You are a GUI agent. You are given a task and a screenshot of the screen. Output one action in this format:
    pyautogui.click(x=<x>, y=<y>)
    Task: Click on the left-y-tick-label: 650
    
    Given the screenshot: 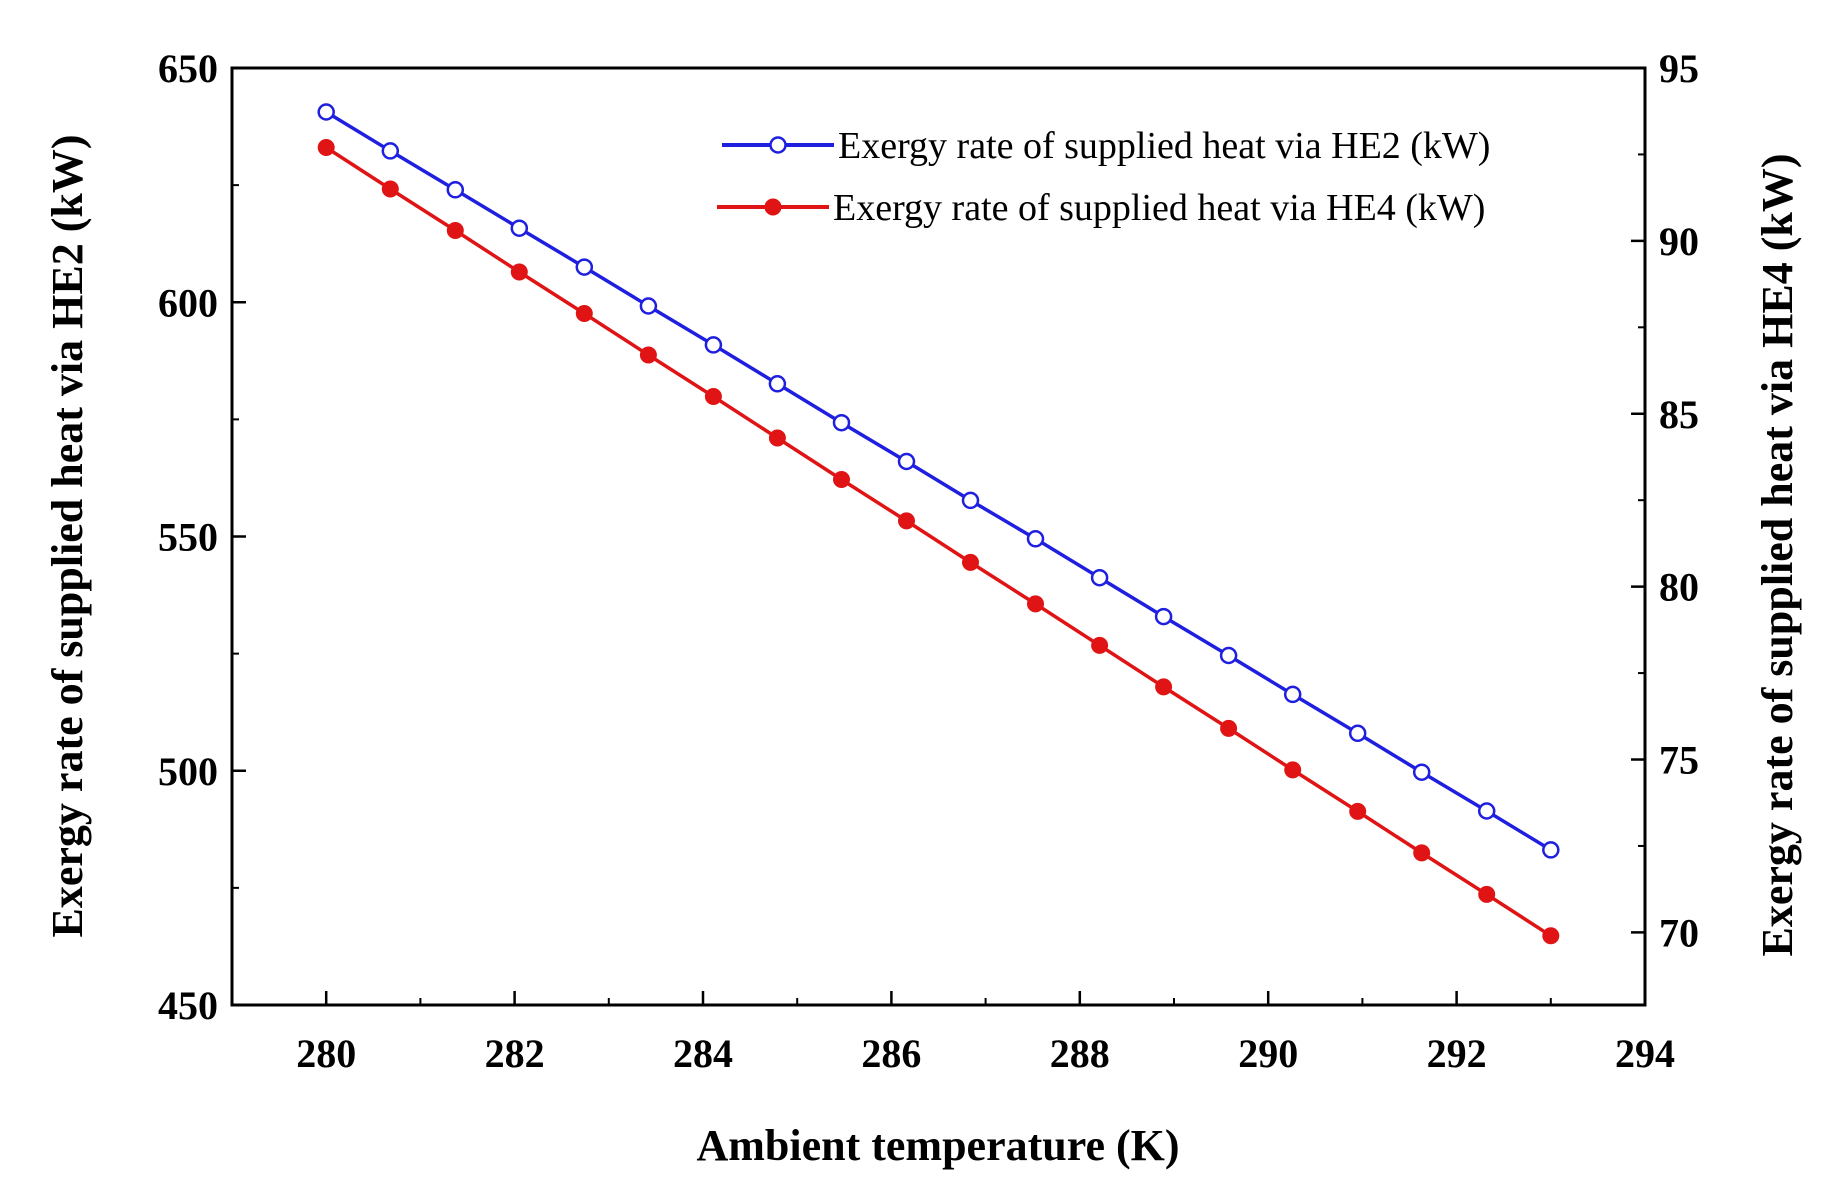 What is the action you would take?
    pyautogui.click(x=188, y=68)
    